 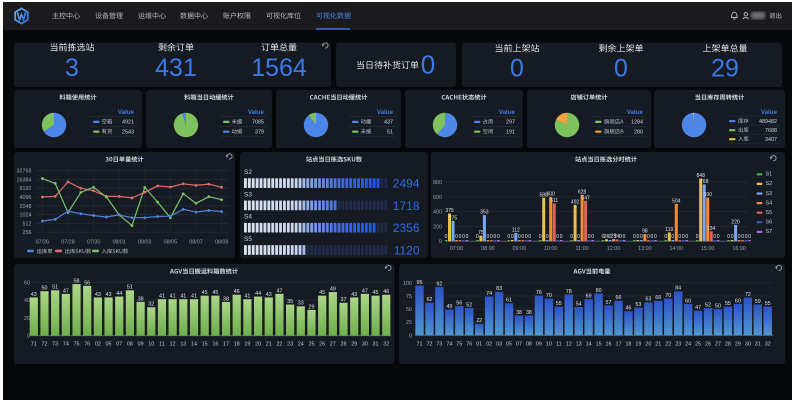 I want to click on svg-text: 08/05, so click(x=171, y=242).